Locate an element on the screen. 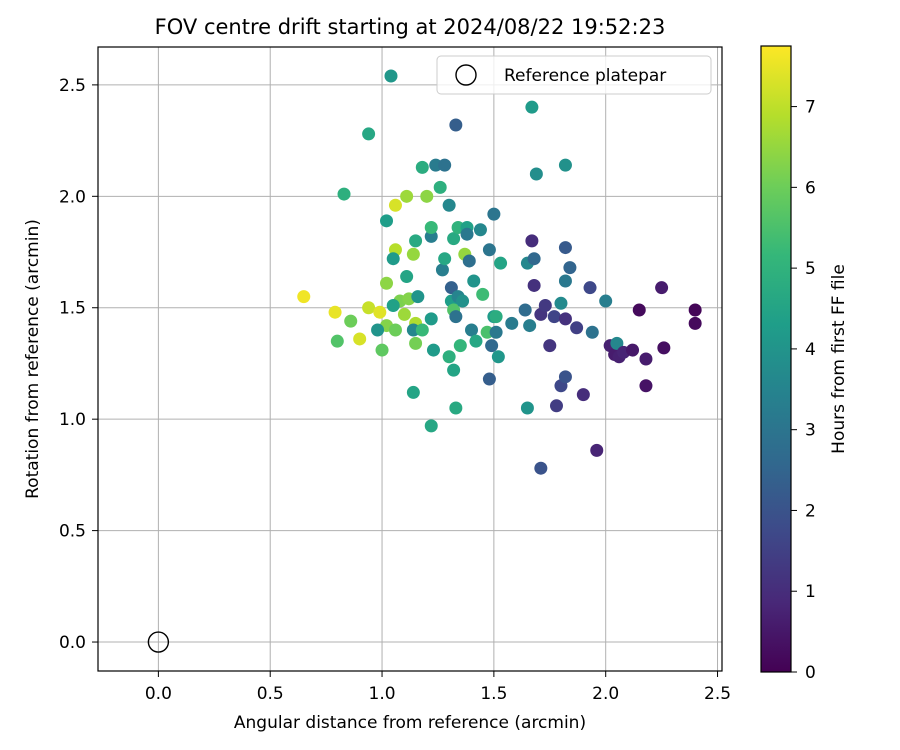 The width and height of the screenshot is (900, 750). x-axis-label: Angular distance from reference (arcmin) is located at coordinates (410, 723).